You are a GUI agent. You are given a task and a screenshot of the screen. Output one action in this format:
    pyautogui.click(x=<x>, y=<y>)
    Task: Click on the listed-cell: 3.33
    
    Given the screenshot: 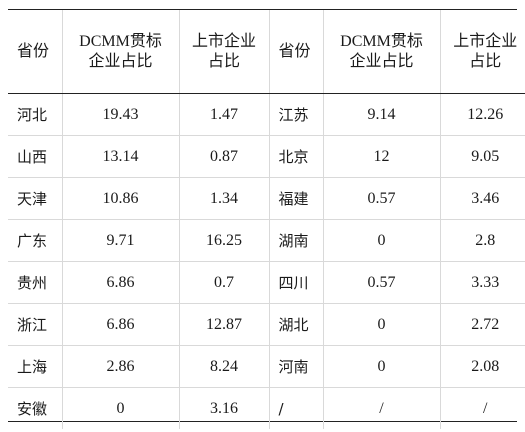 What is the action you would take?
    pyautogui.click(x=482, y=282)
    